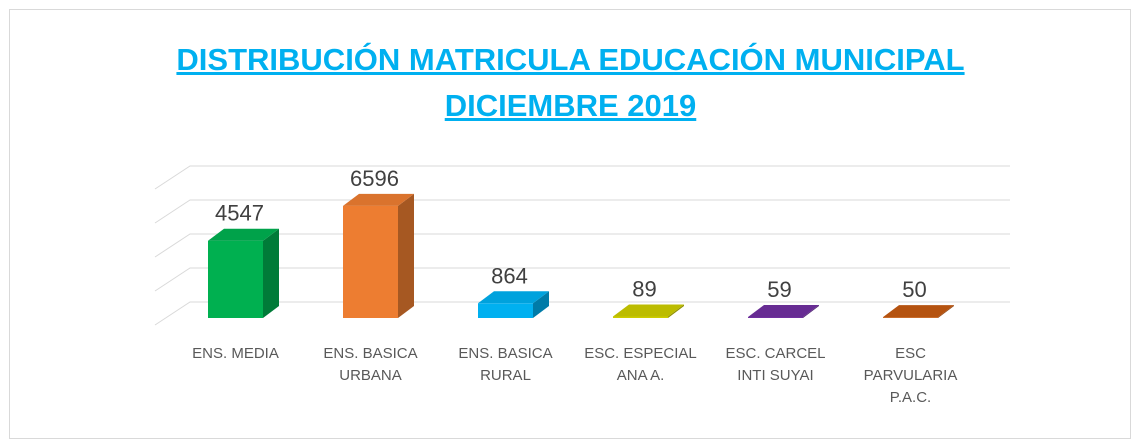  Describe the element at coordinates (910, 375) in the screenshot. I see `x-tick-label: ESC PARVULARIA P.A.C.` at that location.